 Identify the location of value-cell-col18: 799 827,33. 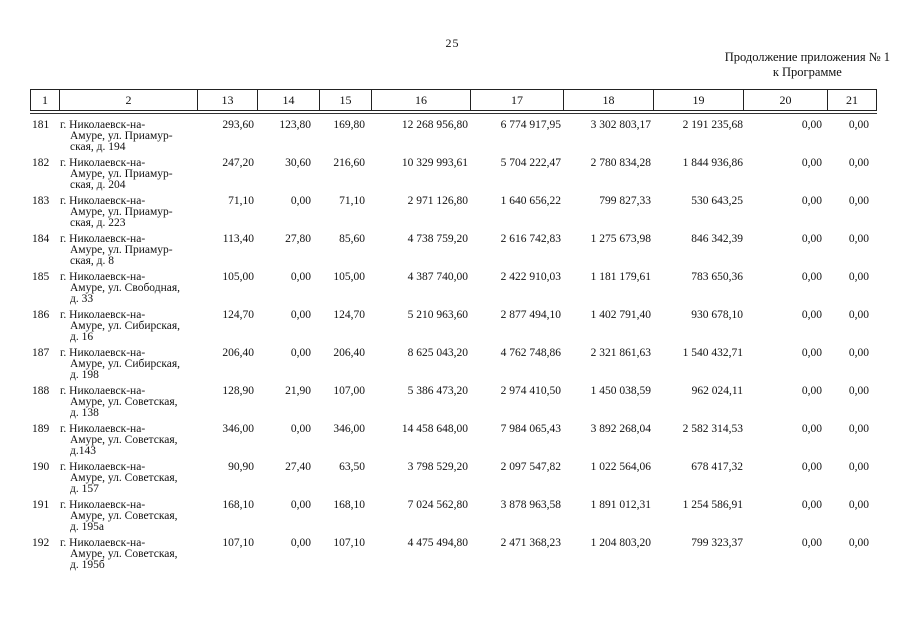
(625, 201).